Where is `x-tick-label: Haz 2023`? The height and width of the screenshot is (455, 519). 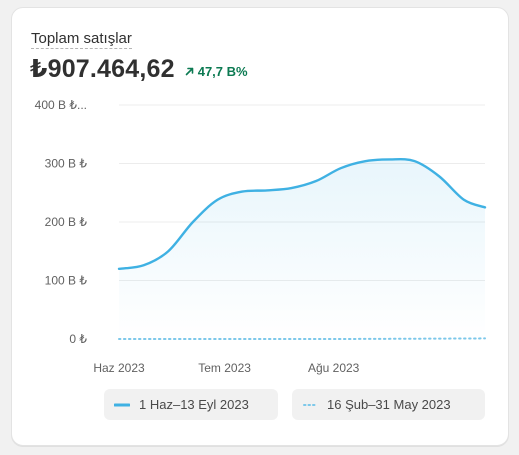
x-tick-label: Haz 2023 is located at coordinates (119, 368).